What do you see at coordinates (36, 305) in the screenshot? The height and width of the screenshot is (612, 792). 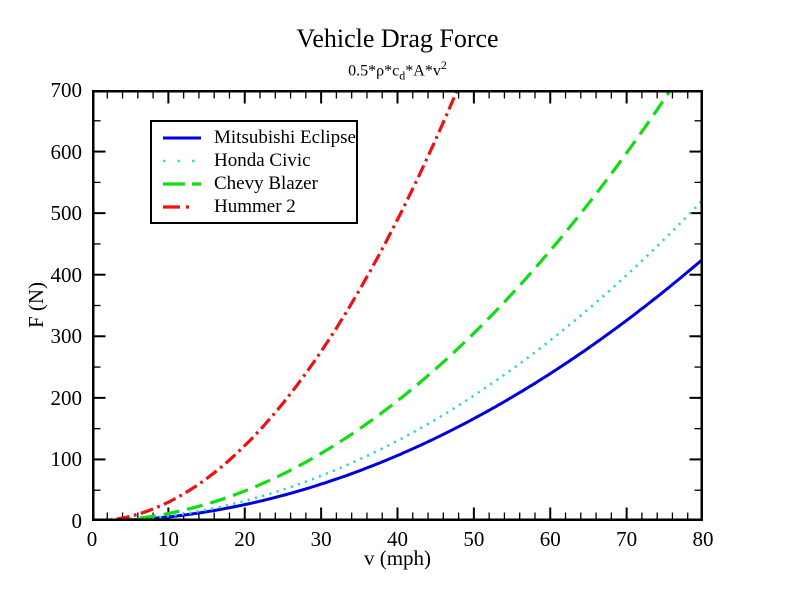 I see `y-axis-label: F (N)` at bounding box center [36, 305].